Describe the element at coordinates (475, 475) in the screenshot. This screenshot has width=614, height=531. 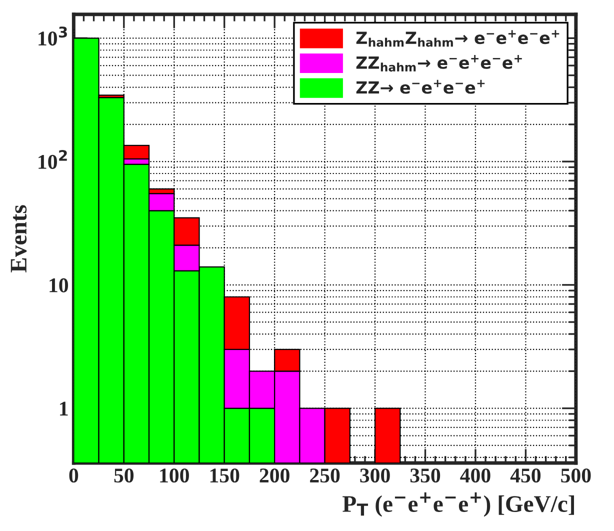
I see `x-tick-label: 400` at that location.